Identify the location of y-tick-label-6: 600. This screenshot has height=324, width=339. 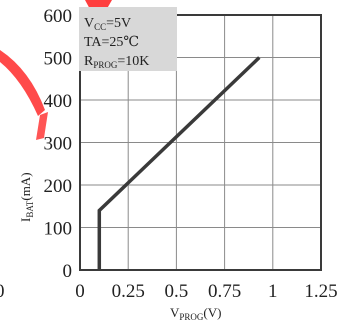
(58, 16).